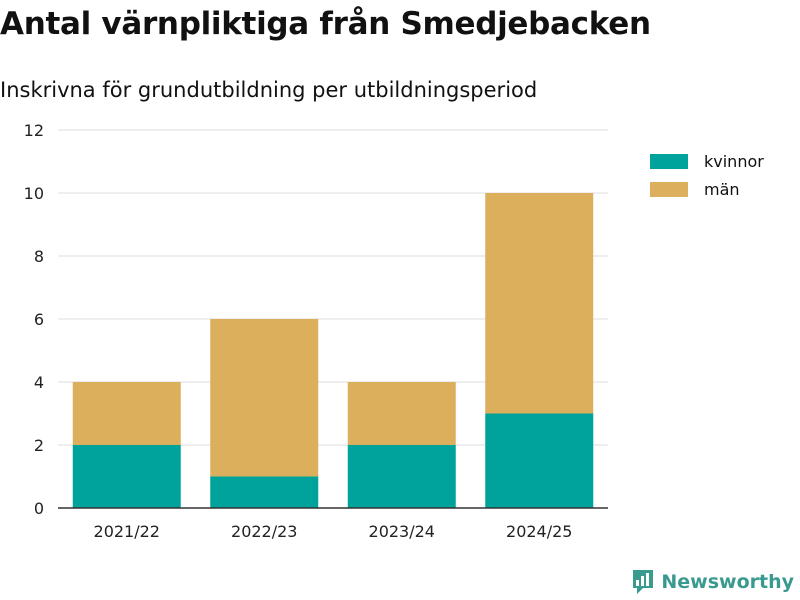 This screenshot has height=600, width=800. Describe the element at coordinates (669, 189) in the screenshot. I see `legend-swatch-man` at that location.